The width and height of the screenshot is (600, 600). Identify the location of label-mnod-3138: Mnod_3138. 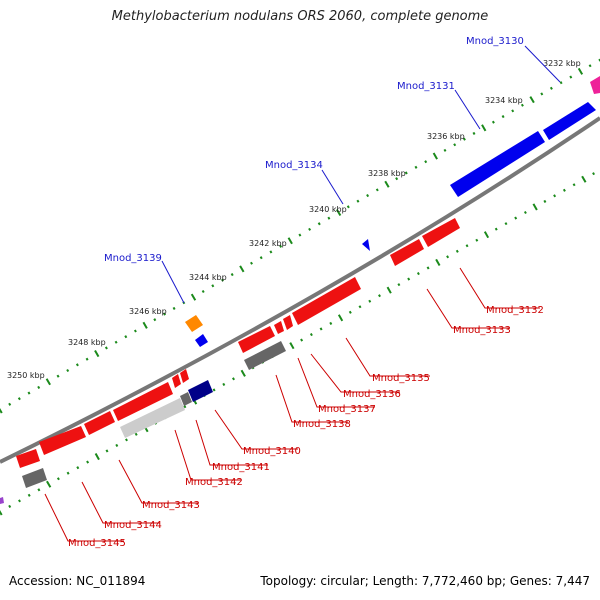
(322, 424).